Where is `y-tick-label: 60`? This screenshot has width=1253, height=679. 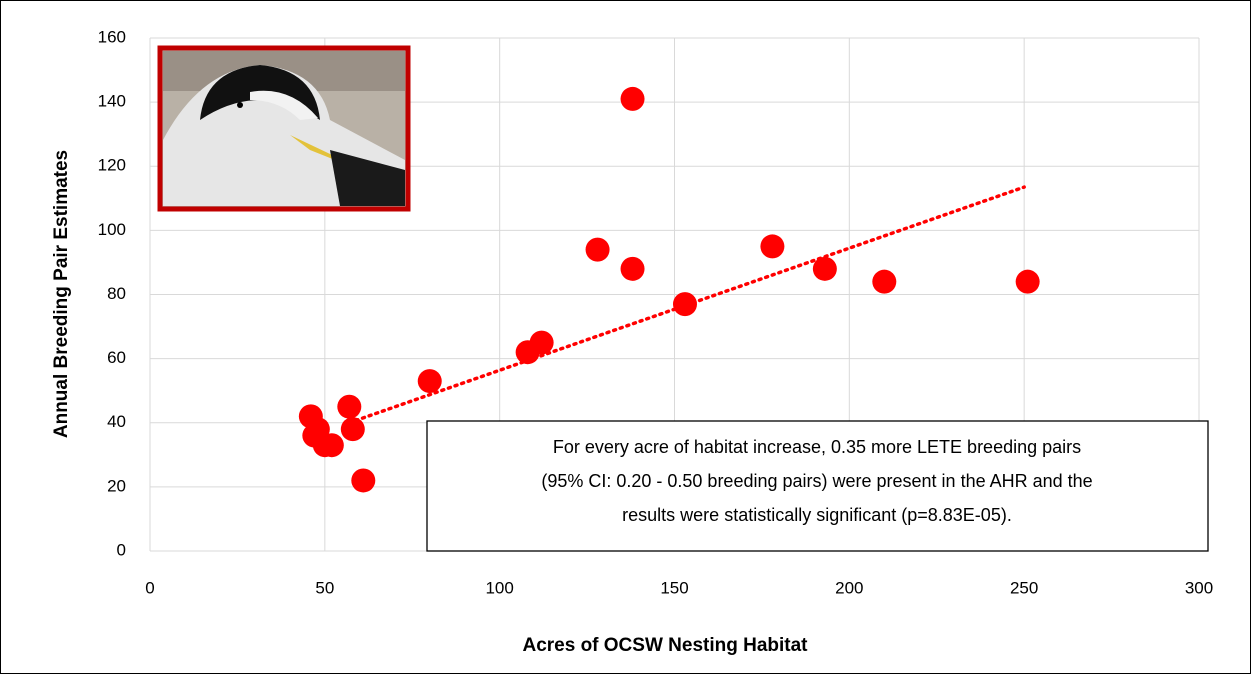 y-tick-label: 60 is located at coordinates (116, 357).